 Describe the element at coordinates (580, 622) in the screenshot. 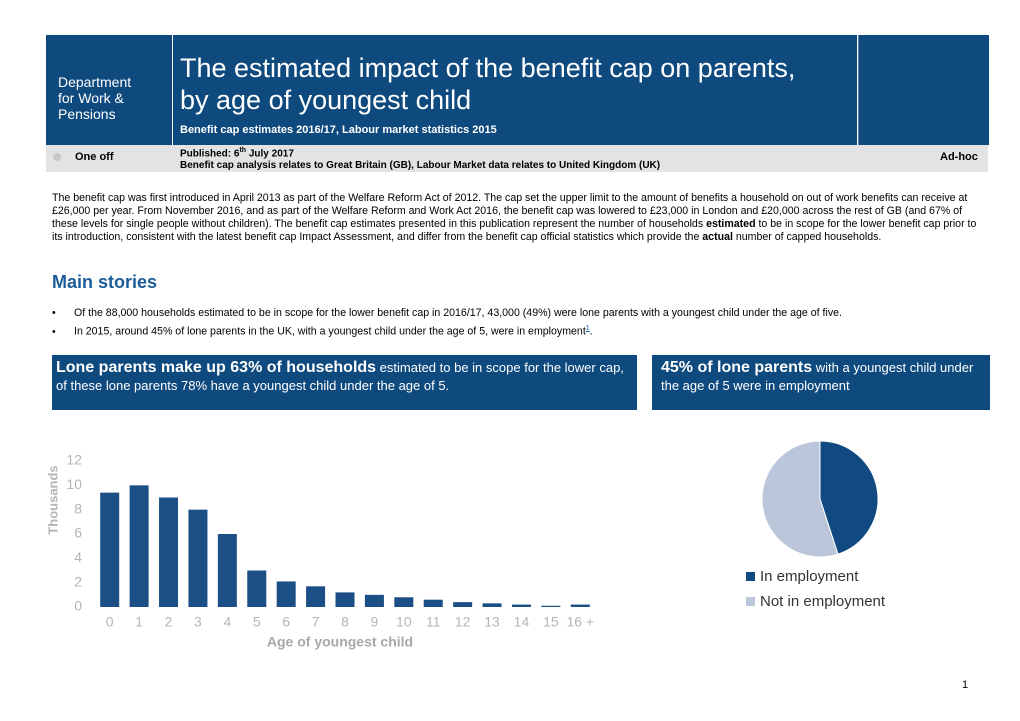

I see `x-tick-label: 16 +` at that location.